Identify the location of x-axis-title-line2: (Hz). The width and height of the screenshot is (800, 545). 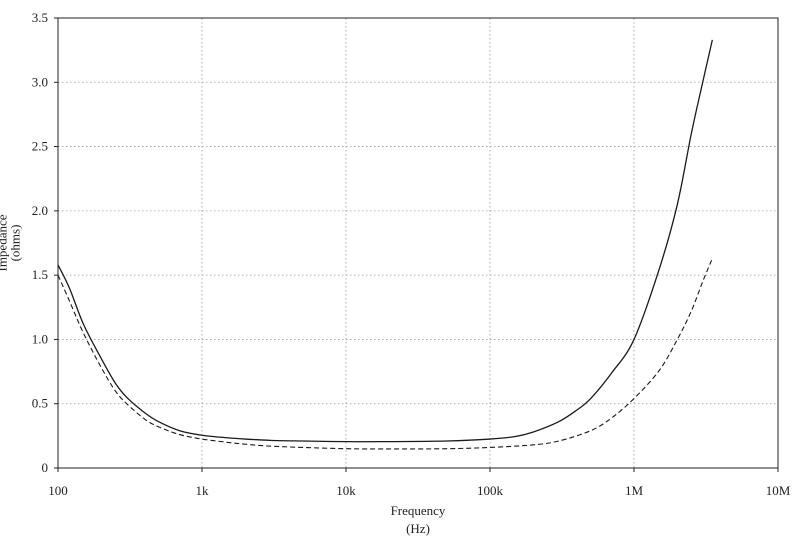
(418, 528).